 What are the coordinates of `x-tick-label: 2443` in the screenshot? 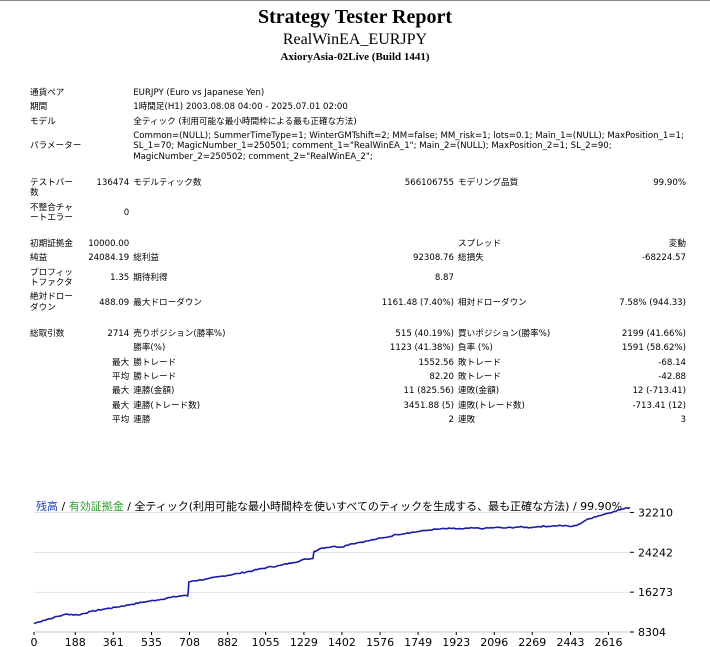 It's located at (570, 641).